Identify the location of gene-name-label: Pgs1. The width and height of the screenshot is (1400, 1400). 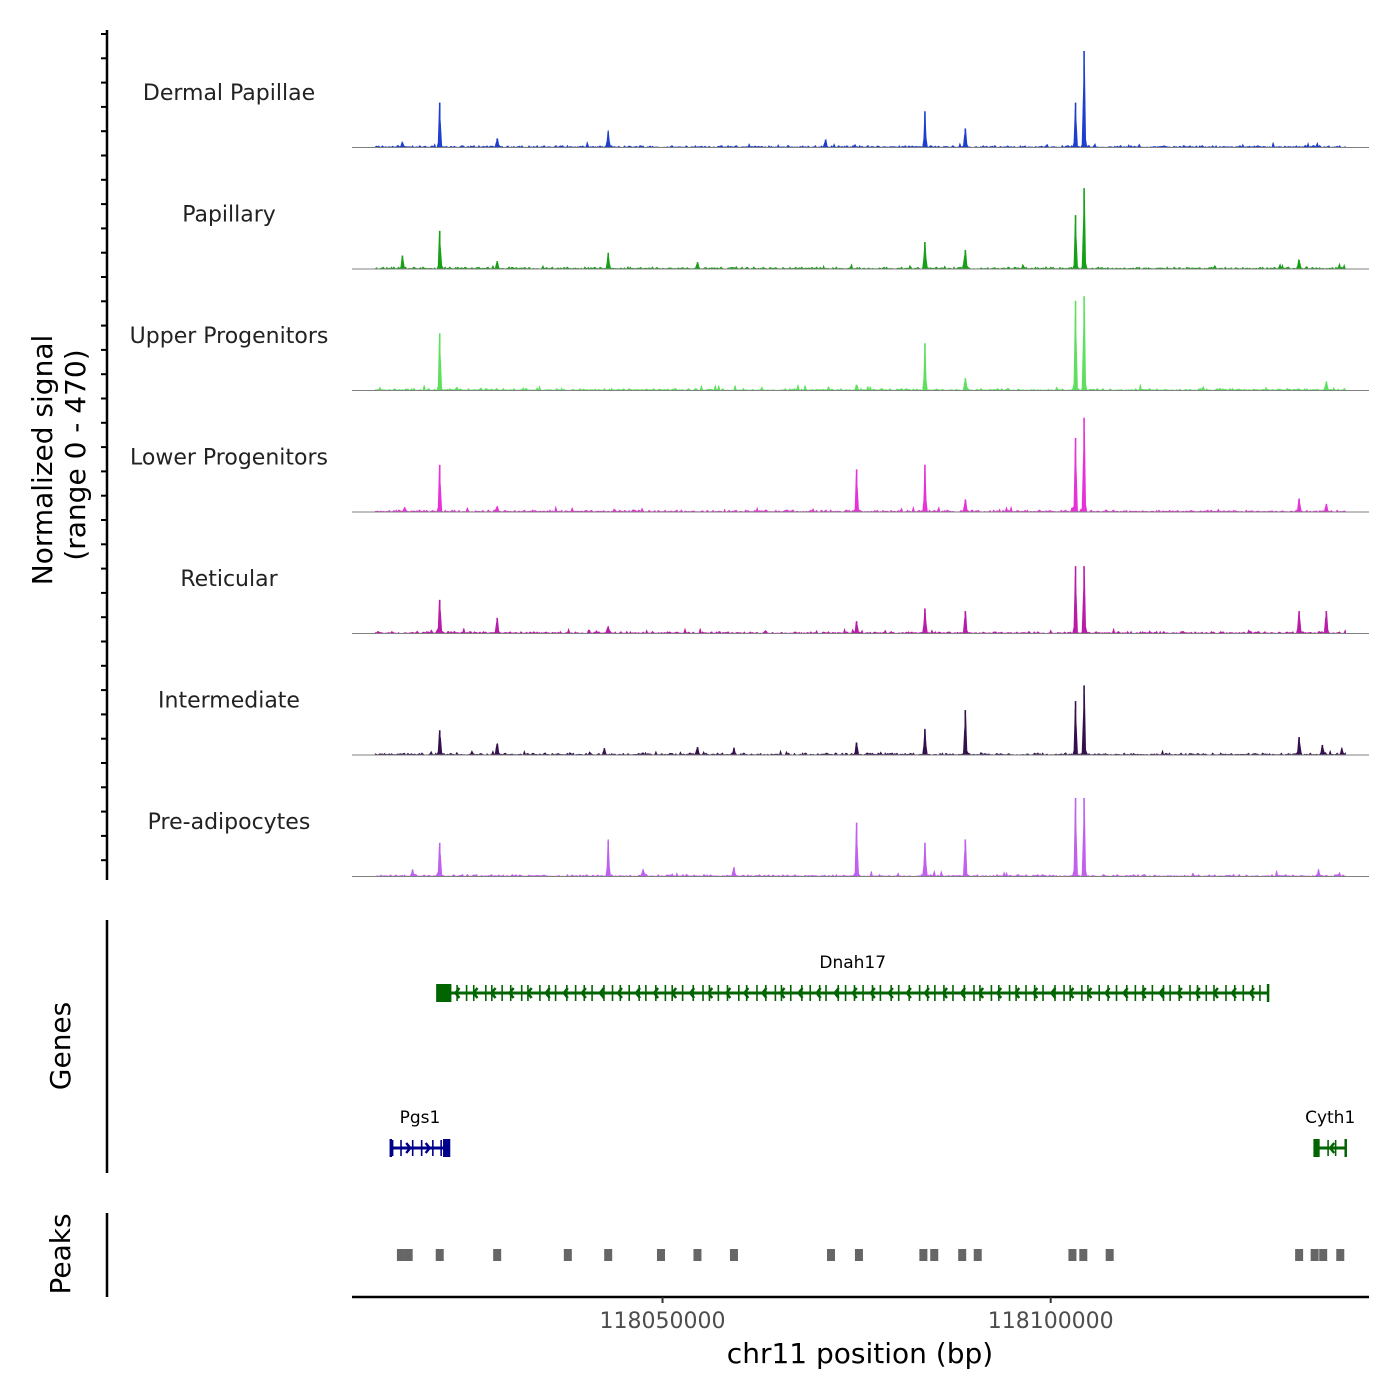
(420, 1118).